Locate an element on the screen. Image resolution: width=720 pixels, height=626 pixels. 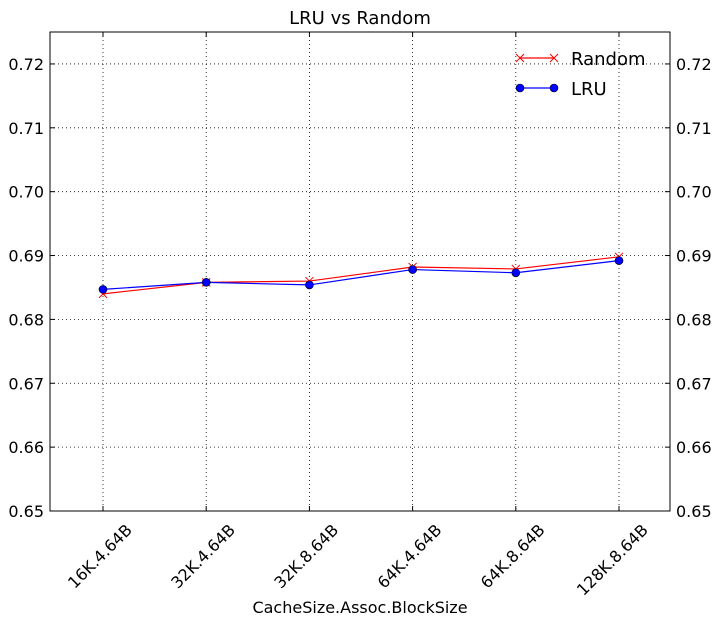
y-tick-label-left: 0.70 is located at coordinates (26, 192).